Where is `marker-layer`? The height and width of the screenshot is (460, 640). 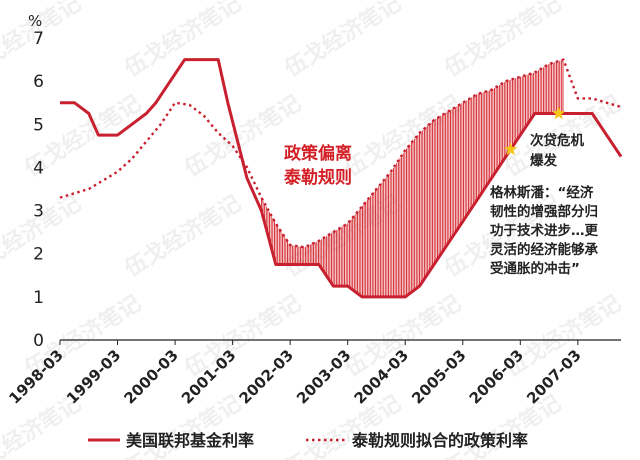
marker-layer is located at coordinates (535, 131).